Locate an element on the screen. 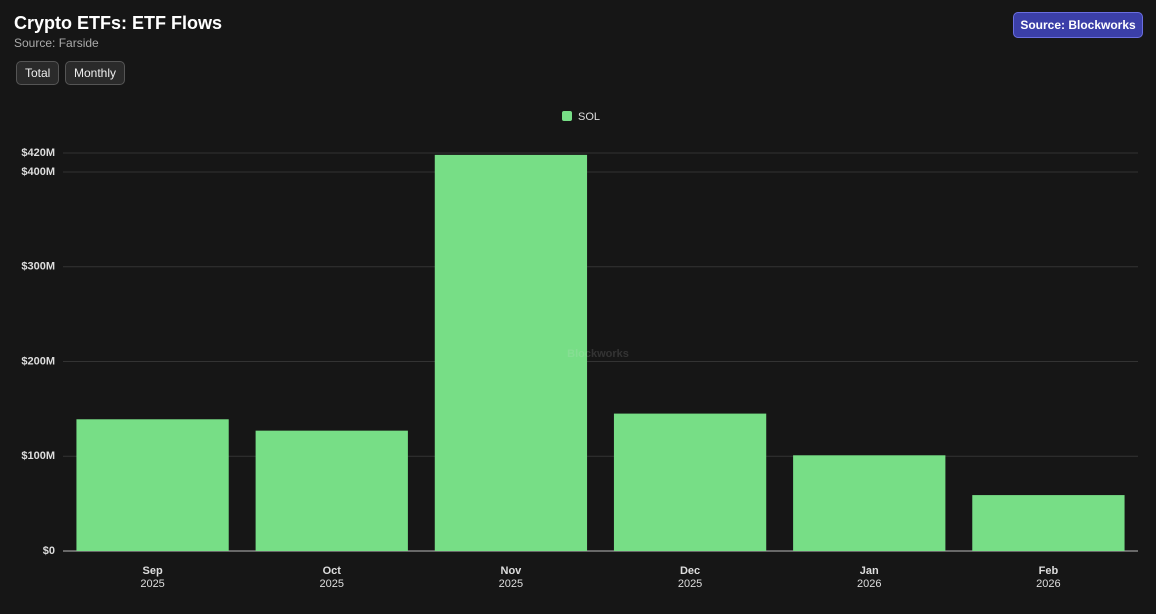 The height and width of the screenshot is (614, 1156). y-tick-label: $200M is located at coordinates (38, 361).